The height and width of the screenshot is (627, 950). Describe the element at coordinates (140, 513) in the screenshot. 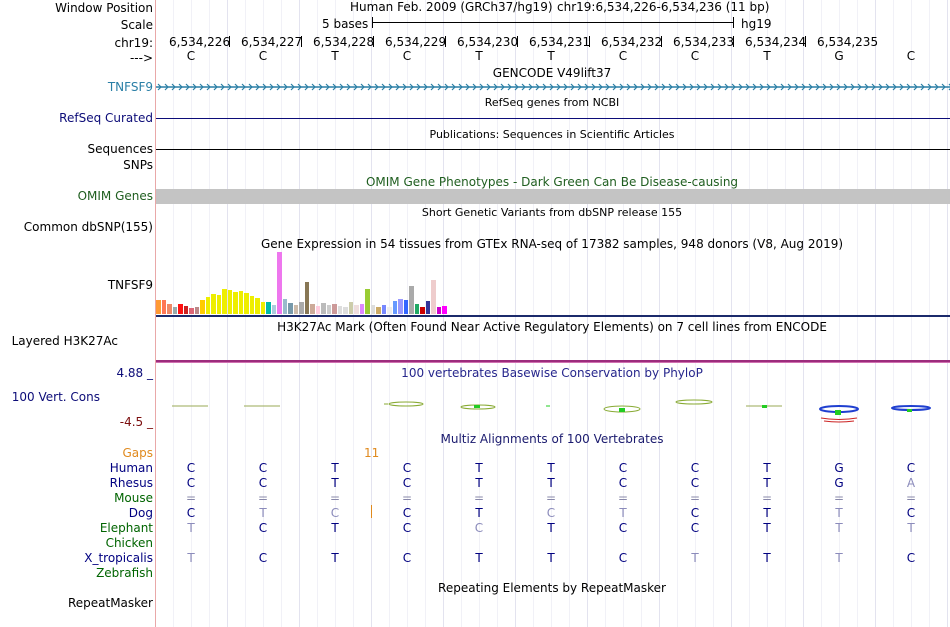

I see `species-label: Dog` at that location.